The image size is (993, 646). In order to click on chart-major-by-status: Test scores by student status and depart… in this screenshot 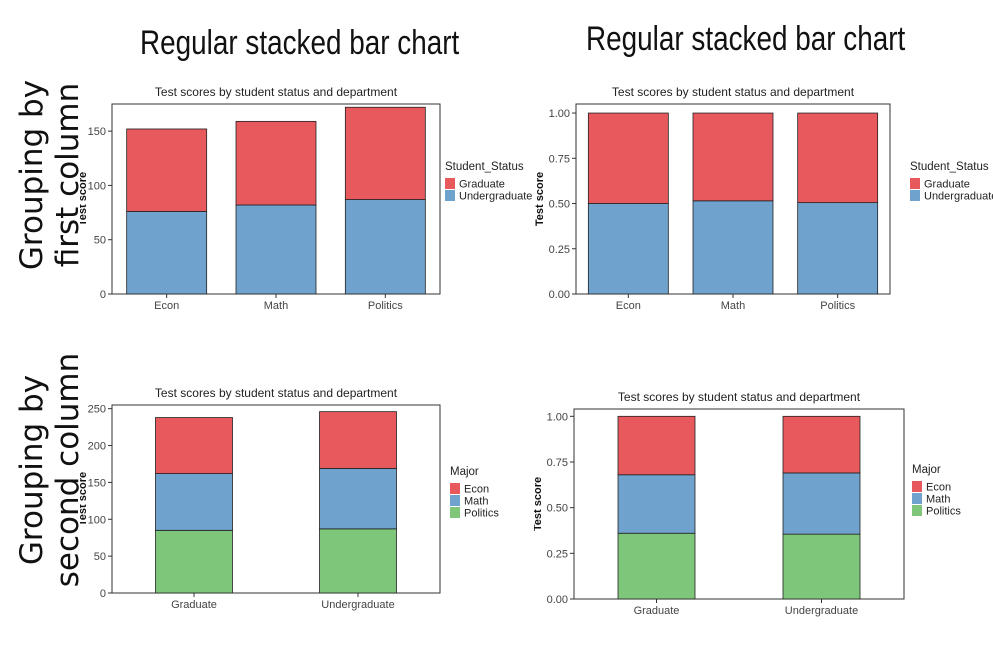, I will do `click(289, 498)`.